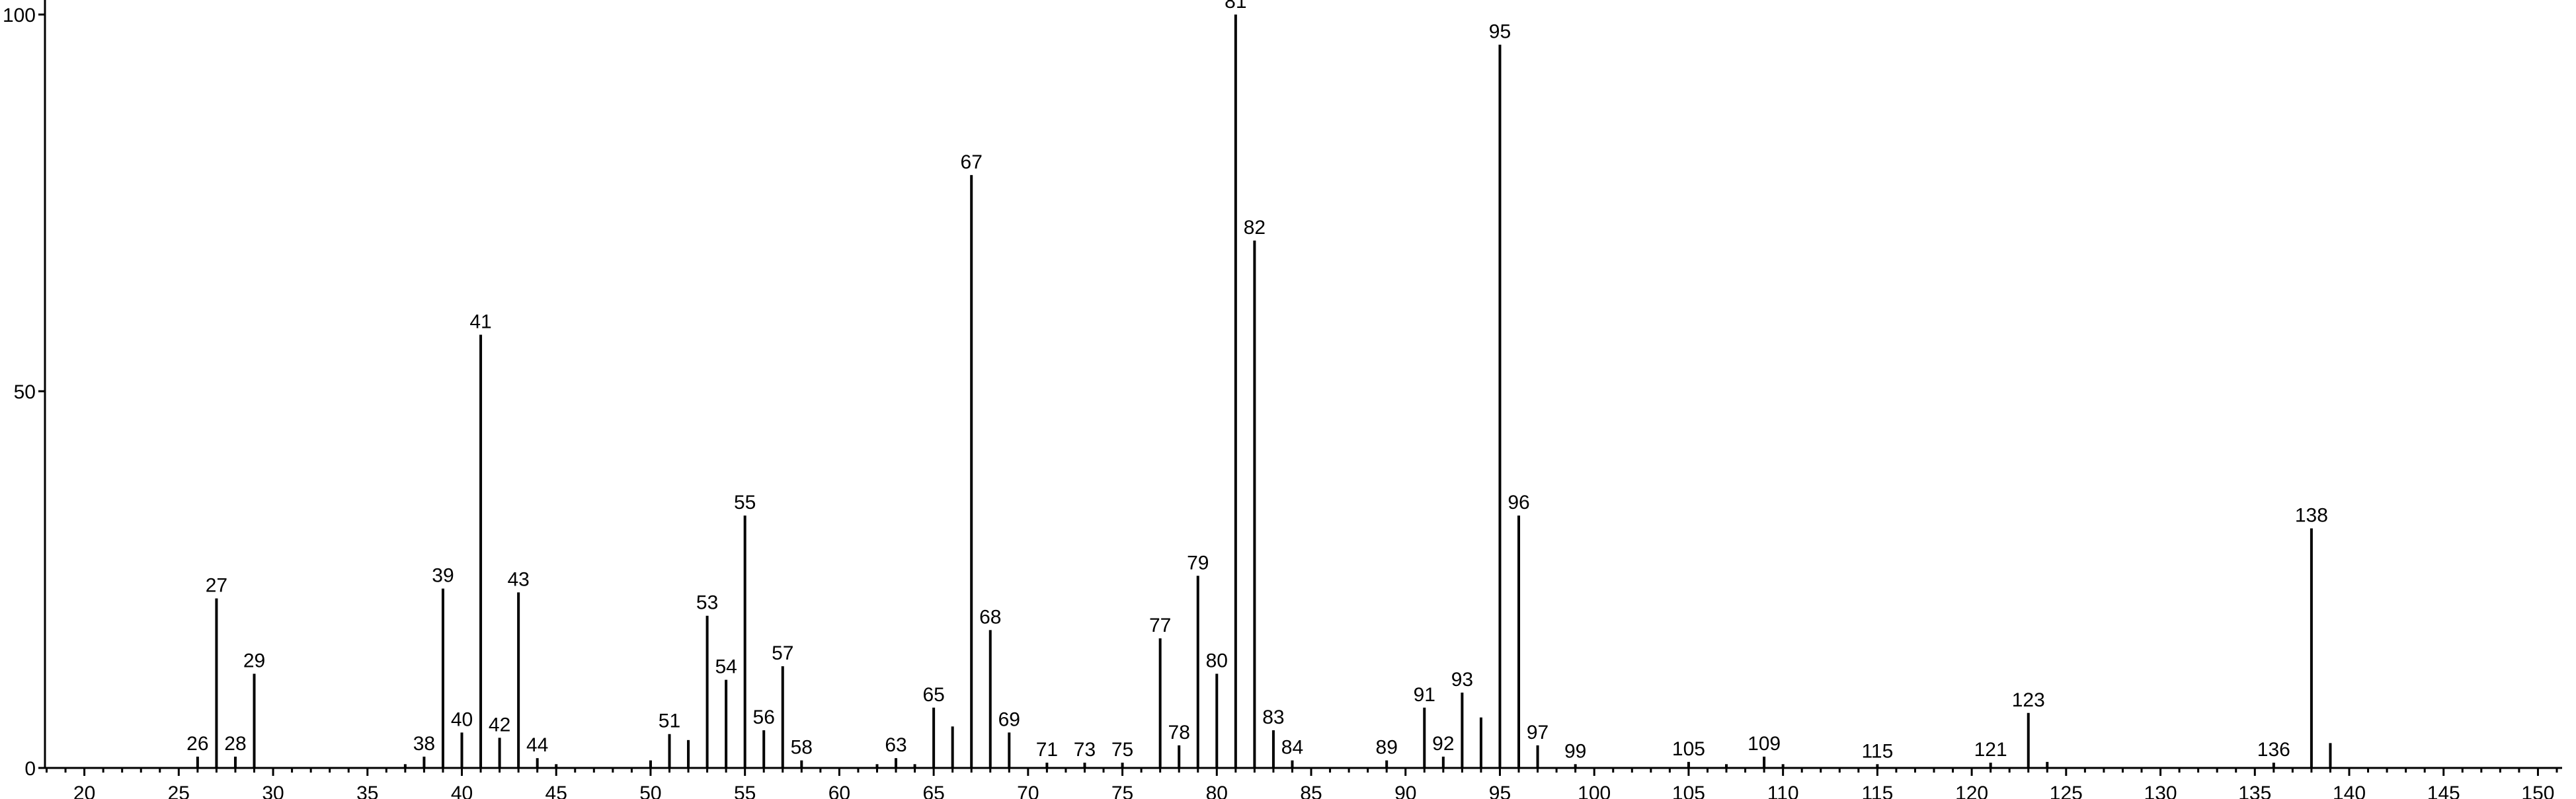  I want to click on peak-label: 55, so click(745, 503).